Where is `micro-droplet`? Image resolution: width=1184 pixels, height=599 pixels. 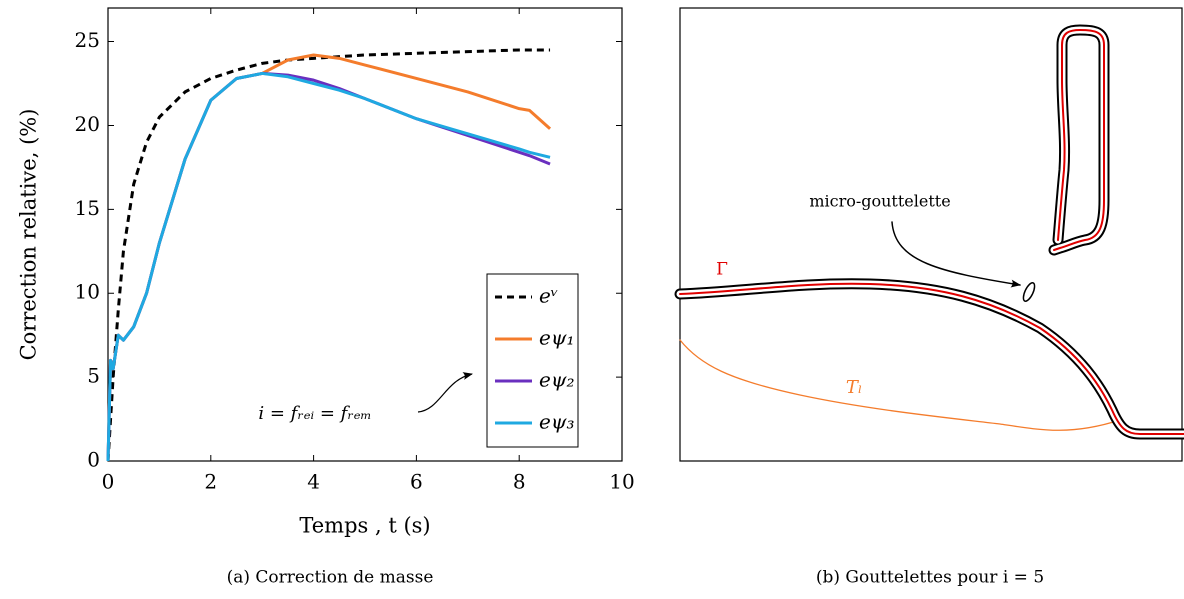 micro-droplet is located at coordinates (1029, 292).